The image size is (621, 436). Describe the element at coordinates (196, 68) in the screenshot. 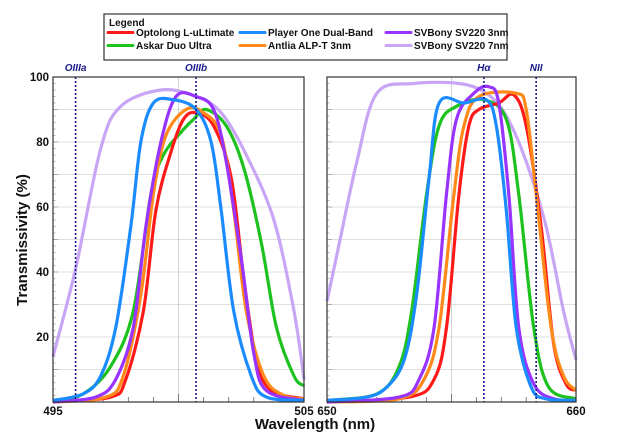

I see `emission-line-label: OIIIb` at that location.